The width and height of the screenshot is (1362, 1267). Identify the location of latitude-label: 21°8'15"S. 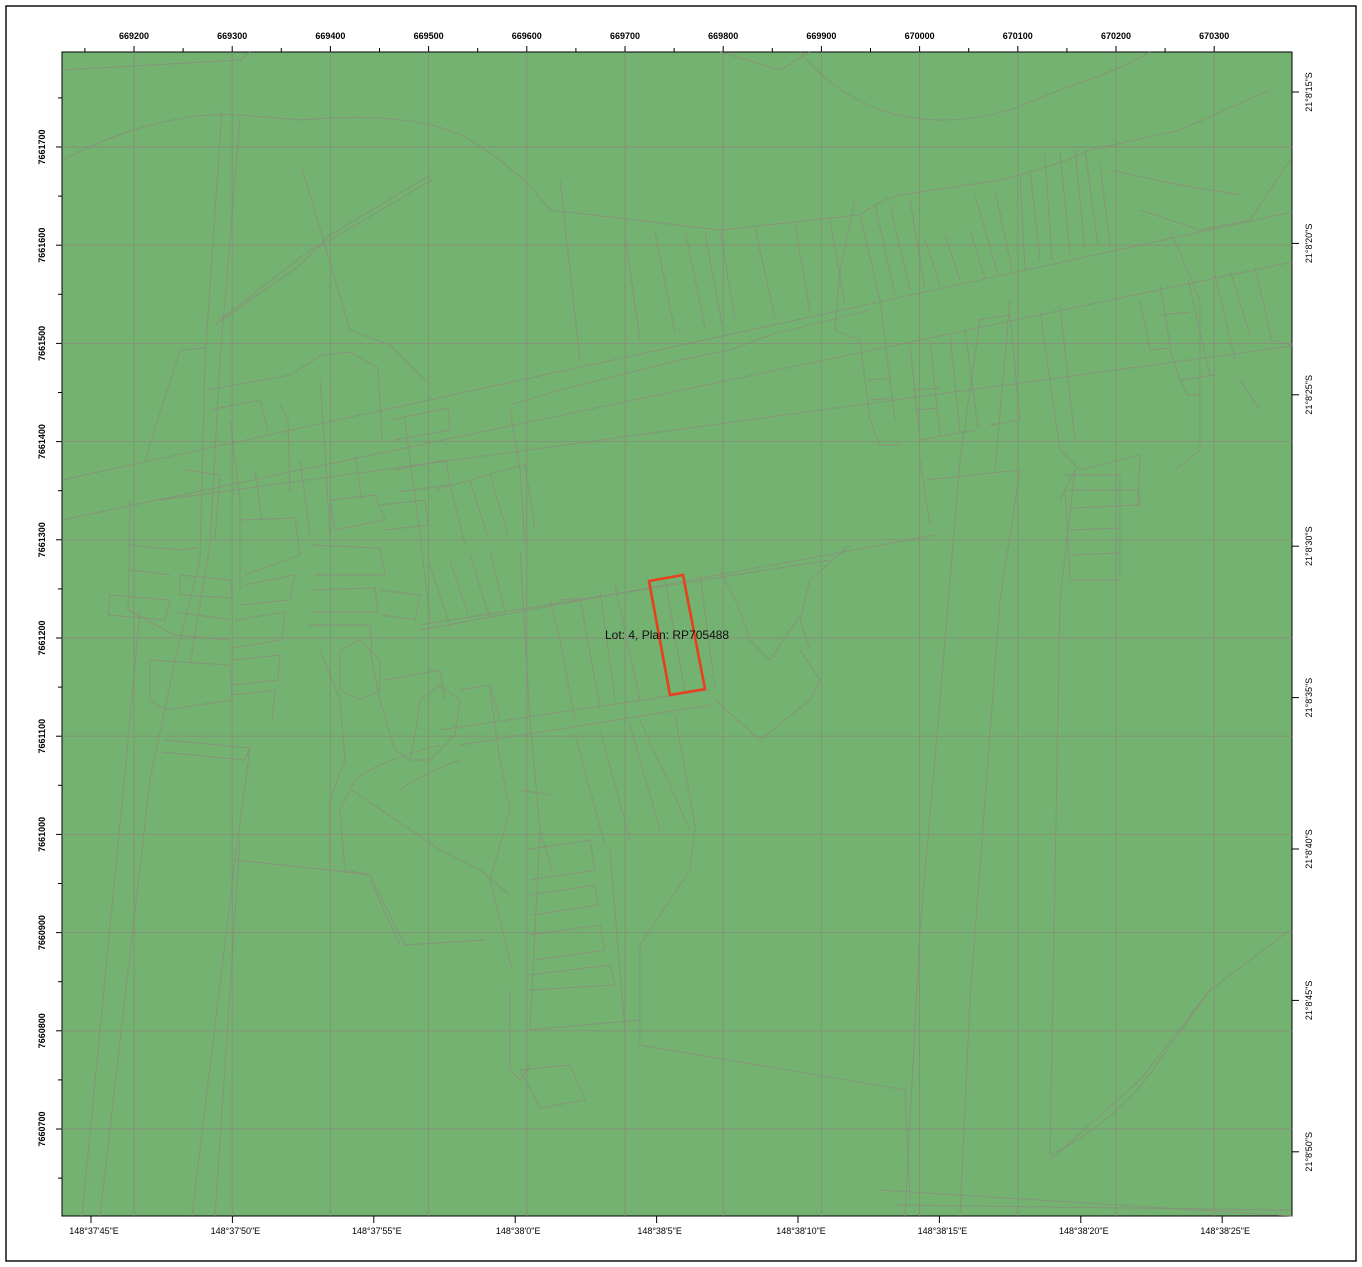
(1309, 92).